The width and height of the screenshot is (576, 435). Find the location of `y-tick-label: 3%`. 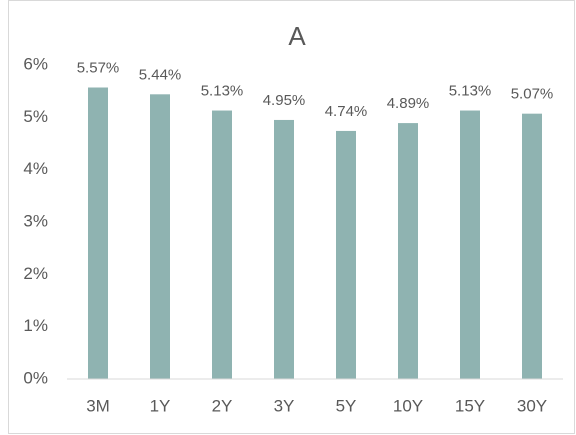

y-tick-label: 3% is located at coordinates (35, 220).